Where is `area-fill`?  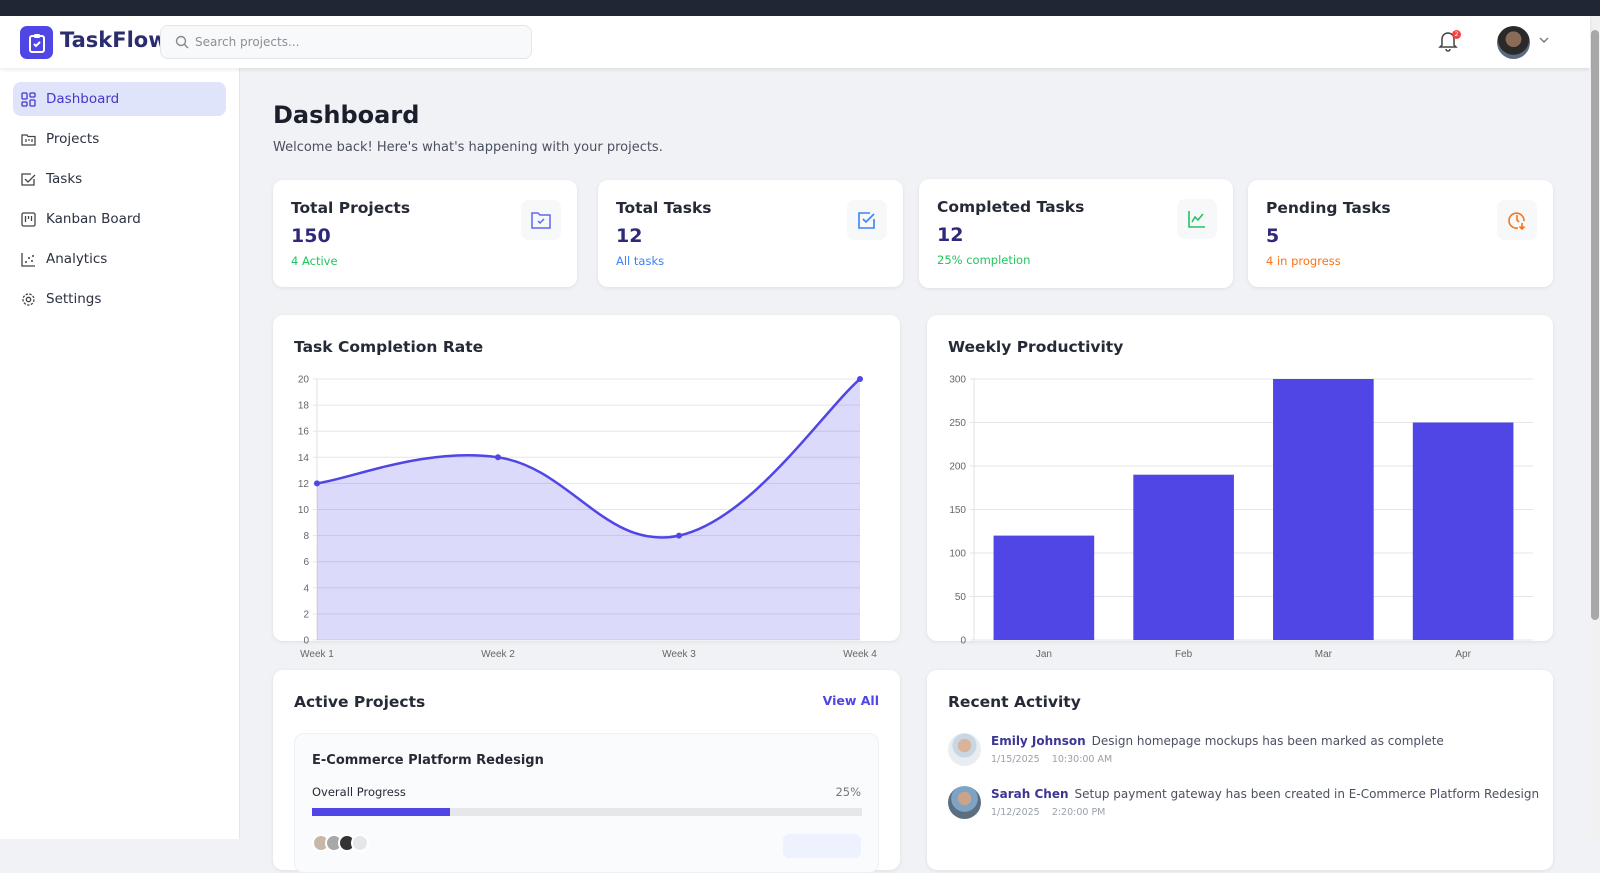 area-fill is located at coordinates (588, 509).